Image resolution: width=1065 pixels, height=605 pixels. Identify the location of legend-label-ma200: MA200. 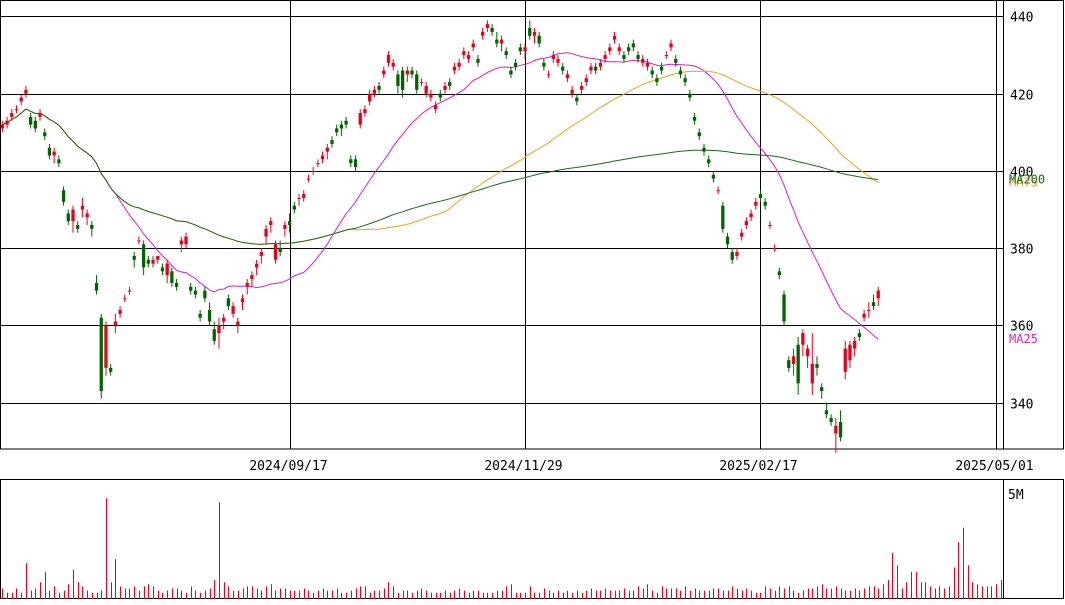
(1027, 180).